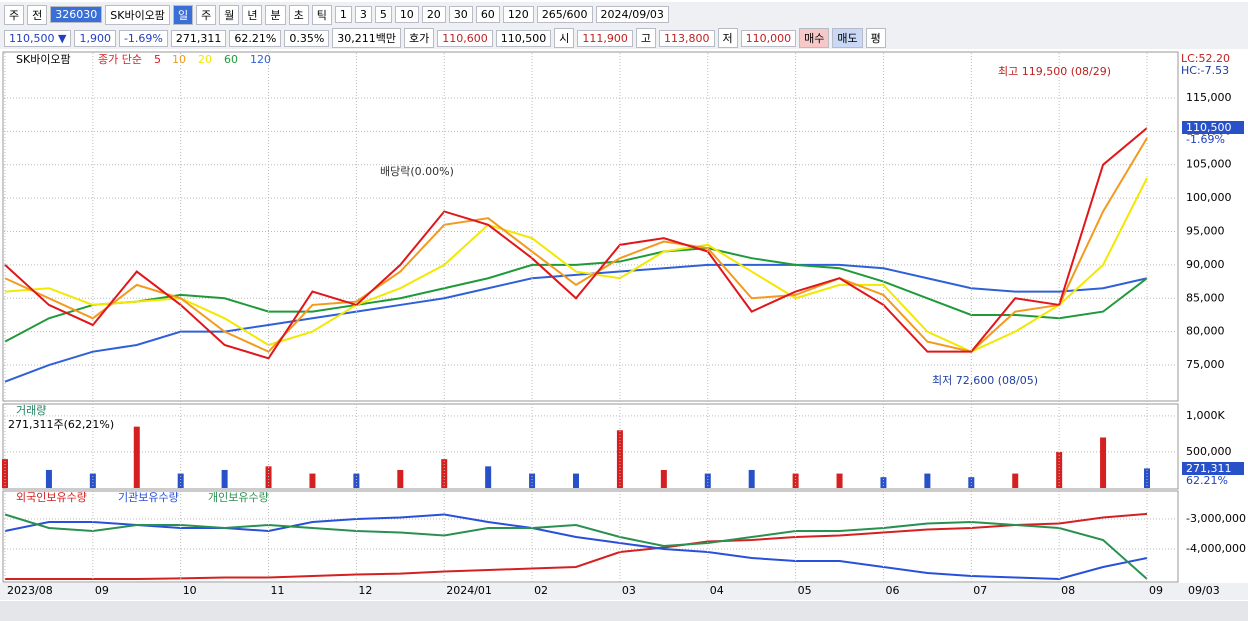  I want to click on y-tick-label: 100,000, so click(1209, 197).